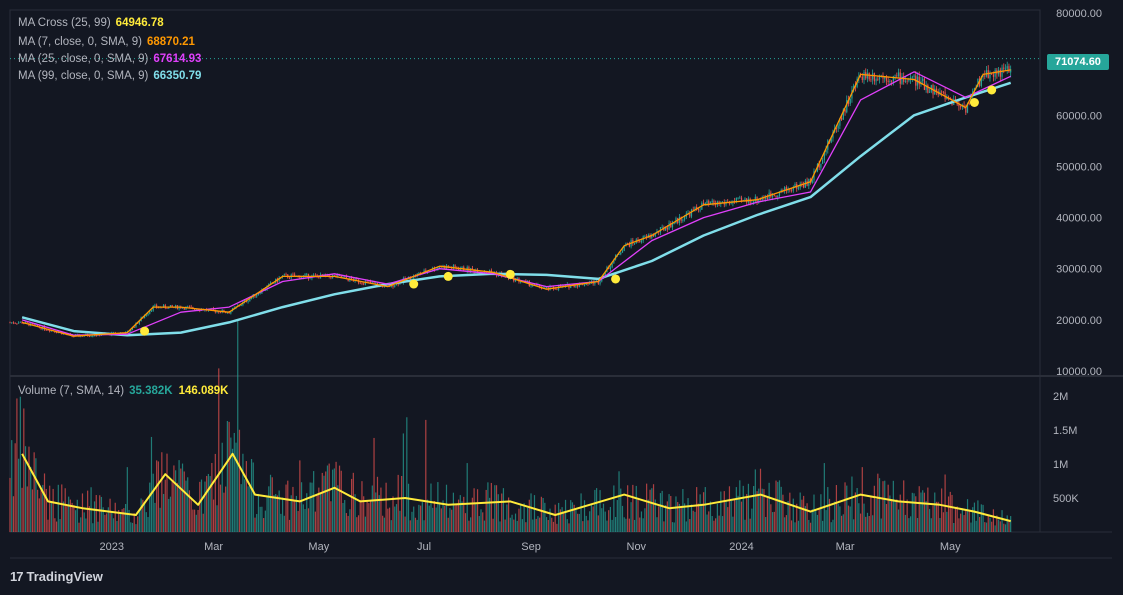 This screenshot has width=1123, height=595. What do you see at coordinates (213, 547) in the screenshot?
I see `time-tick-label: Mar` at bounding box center [213, 547].